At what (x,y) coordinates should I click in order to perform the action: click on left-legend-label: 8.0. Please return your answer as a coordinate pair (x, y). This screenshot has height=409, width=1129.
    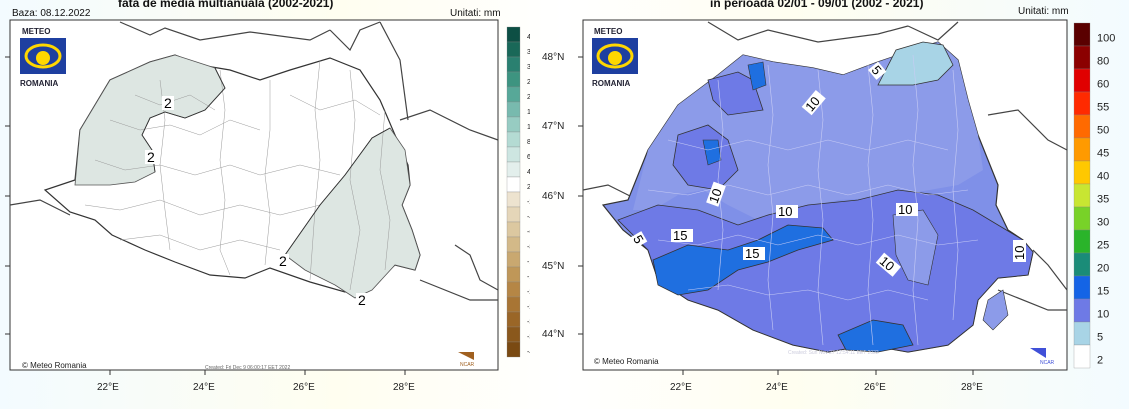
    Looking at the image, I should click on (528, 142).